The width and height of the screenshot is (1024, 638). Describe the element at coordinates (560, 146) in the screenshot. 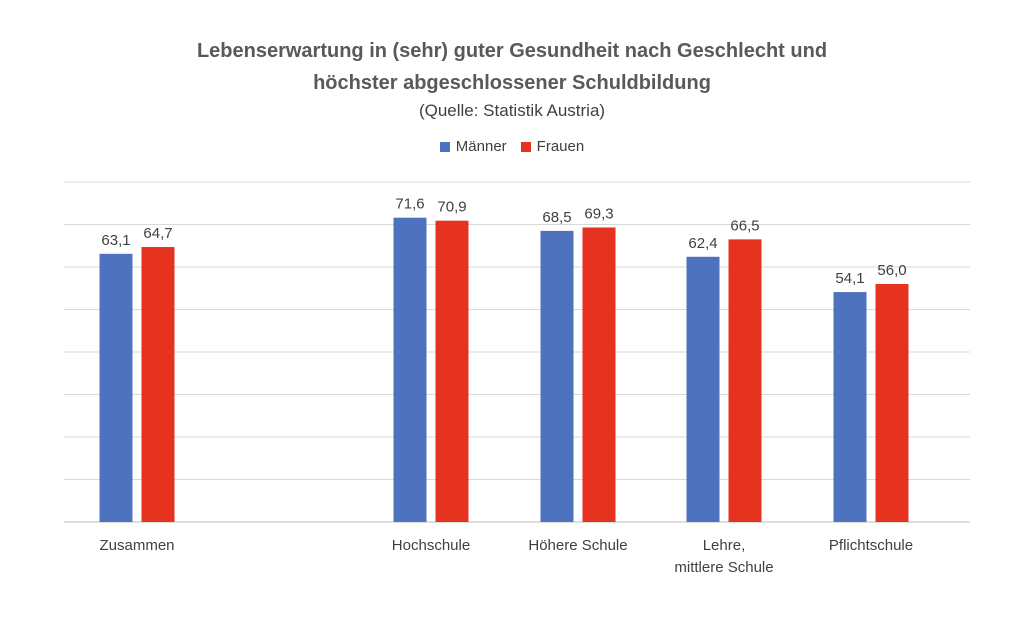

I see `legend-label-frauen: Frauen` at that location.